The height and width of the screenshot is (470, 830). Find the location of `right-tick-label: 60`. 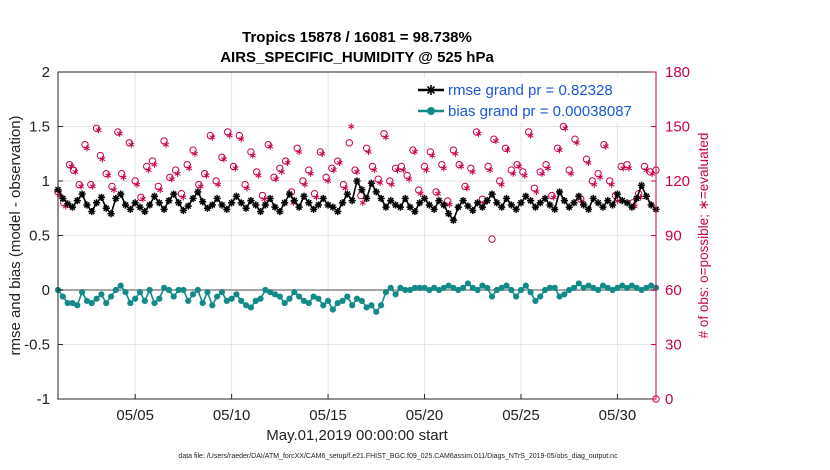

right-tick-label: 60 is located at coordinates (673, 290).